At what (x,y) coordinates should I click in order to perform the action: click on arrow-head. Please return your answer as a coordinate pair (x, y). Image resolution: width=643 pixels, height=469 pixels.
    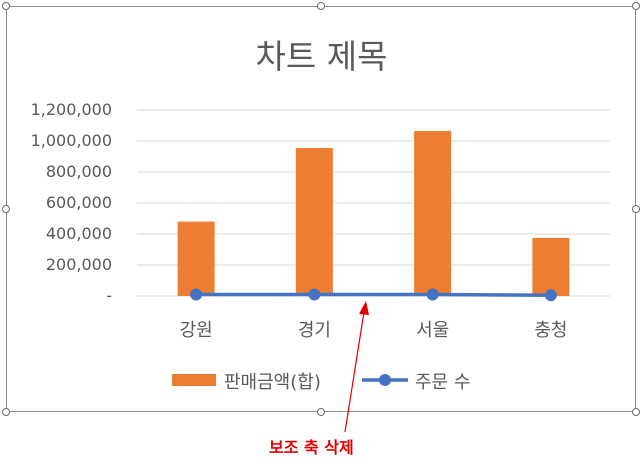
    Looking at the image, I should click on (364, 308).